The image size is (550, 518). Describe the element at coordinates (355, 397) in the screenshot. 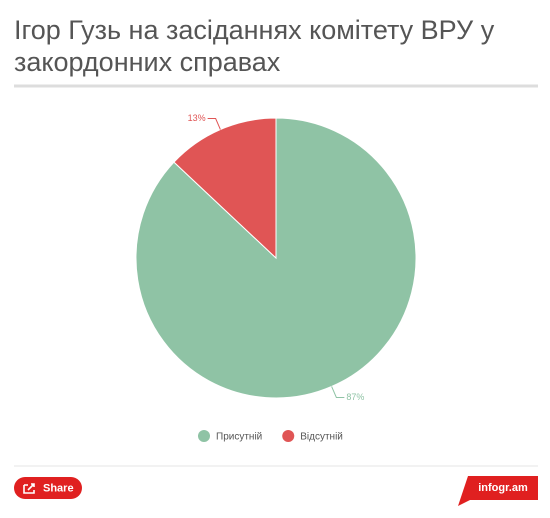

I see `data-label: 87%` at that location.